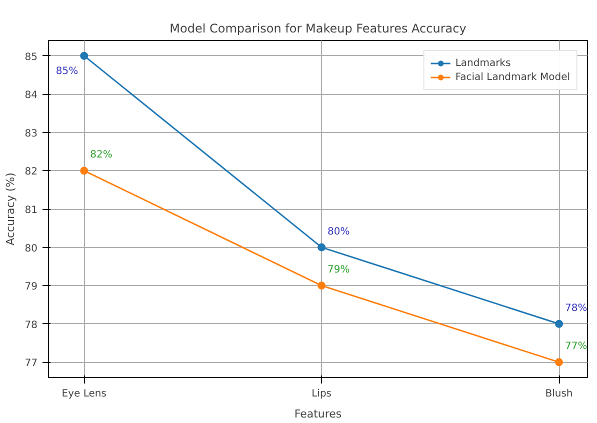 Image resolution: width=597 pixels, height=423 pixels. What do you see at coordinates (31, 287) in the screenshot?
I see `y-tick-label: 79` at bounding box center [31, 287].